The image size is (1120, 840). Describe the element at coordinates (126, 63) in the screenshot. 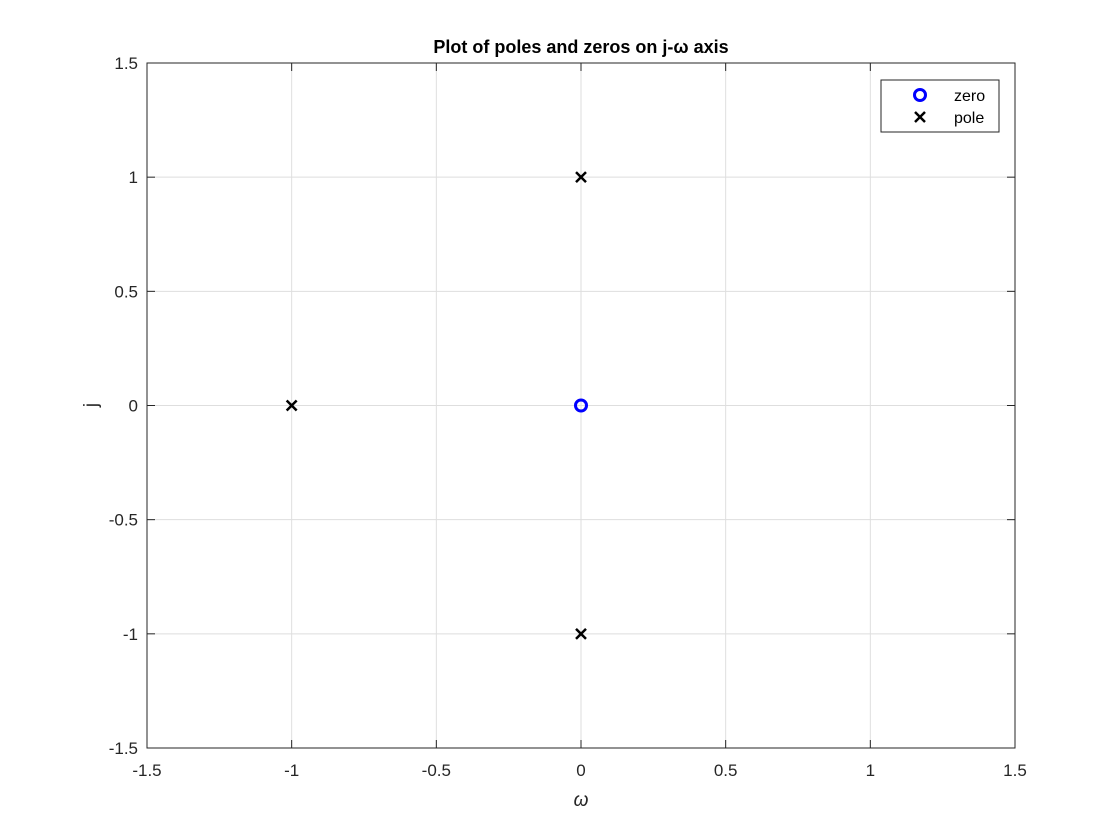

I see `y-tick-label: 1.5` at that location.